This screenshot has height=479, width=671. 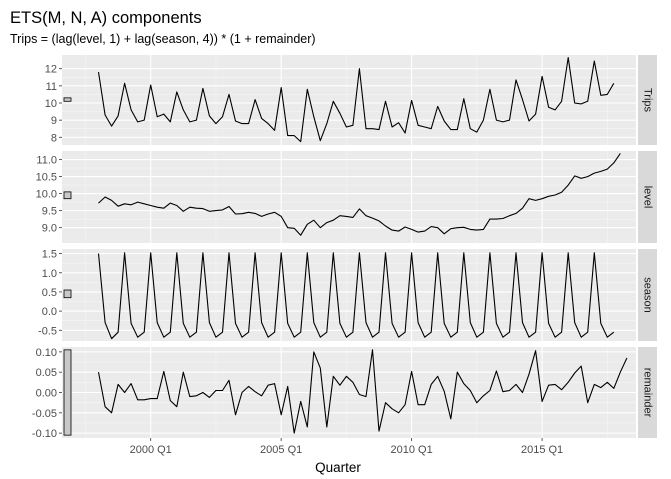 What do you see at coordinates (46, 353) in the screenshot?
I see `y-tick-label: 0.10` at bounding box center [46, 353].